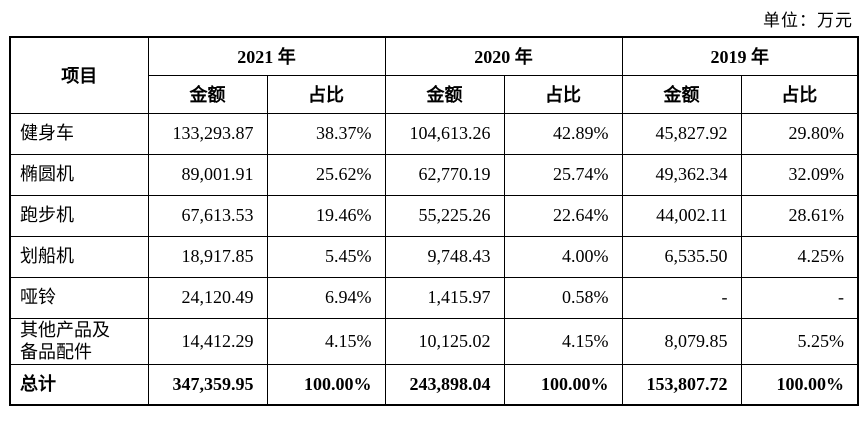 This screenshot has width=866, height=422. What do you see at coordinates (79, 297) in the screenshot?
I see `item-cell: 哑铃` at bounding box center [79, 297].